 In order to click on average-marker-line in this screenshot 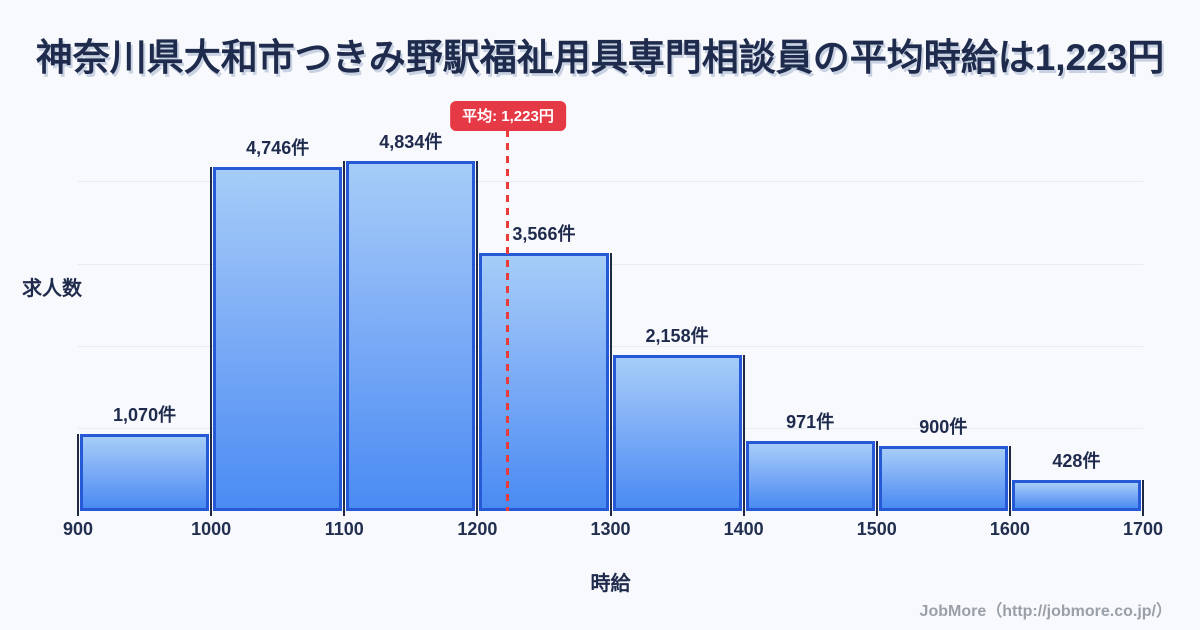, I will do `click(508, 320)`.